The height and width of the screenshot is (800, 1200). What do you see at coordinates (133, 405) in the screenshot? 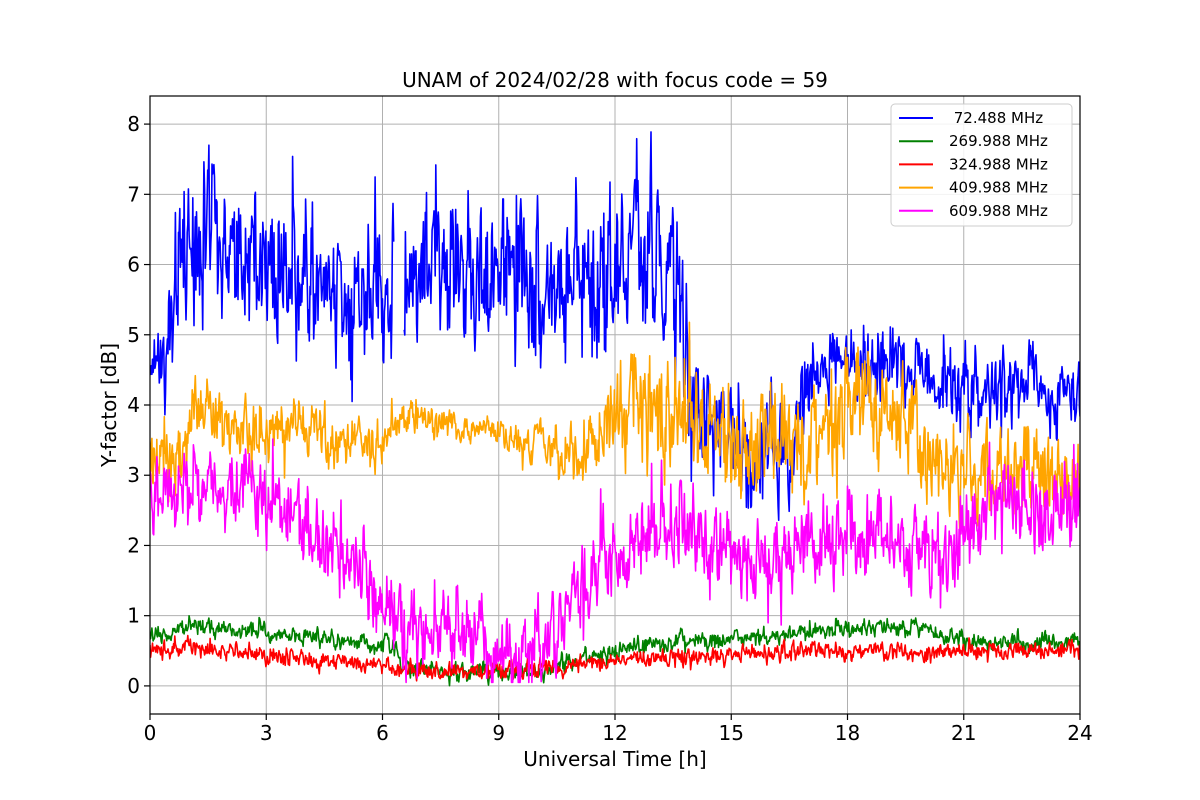
I see `y-tick-label: 4` at bounding box center [133, 405].